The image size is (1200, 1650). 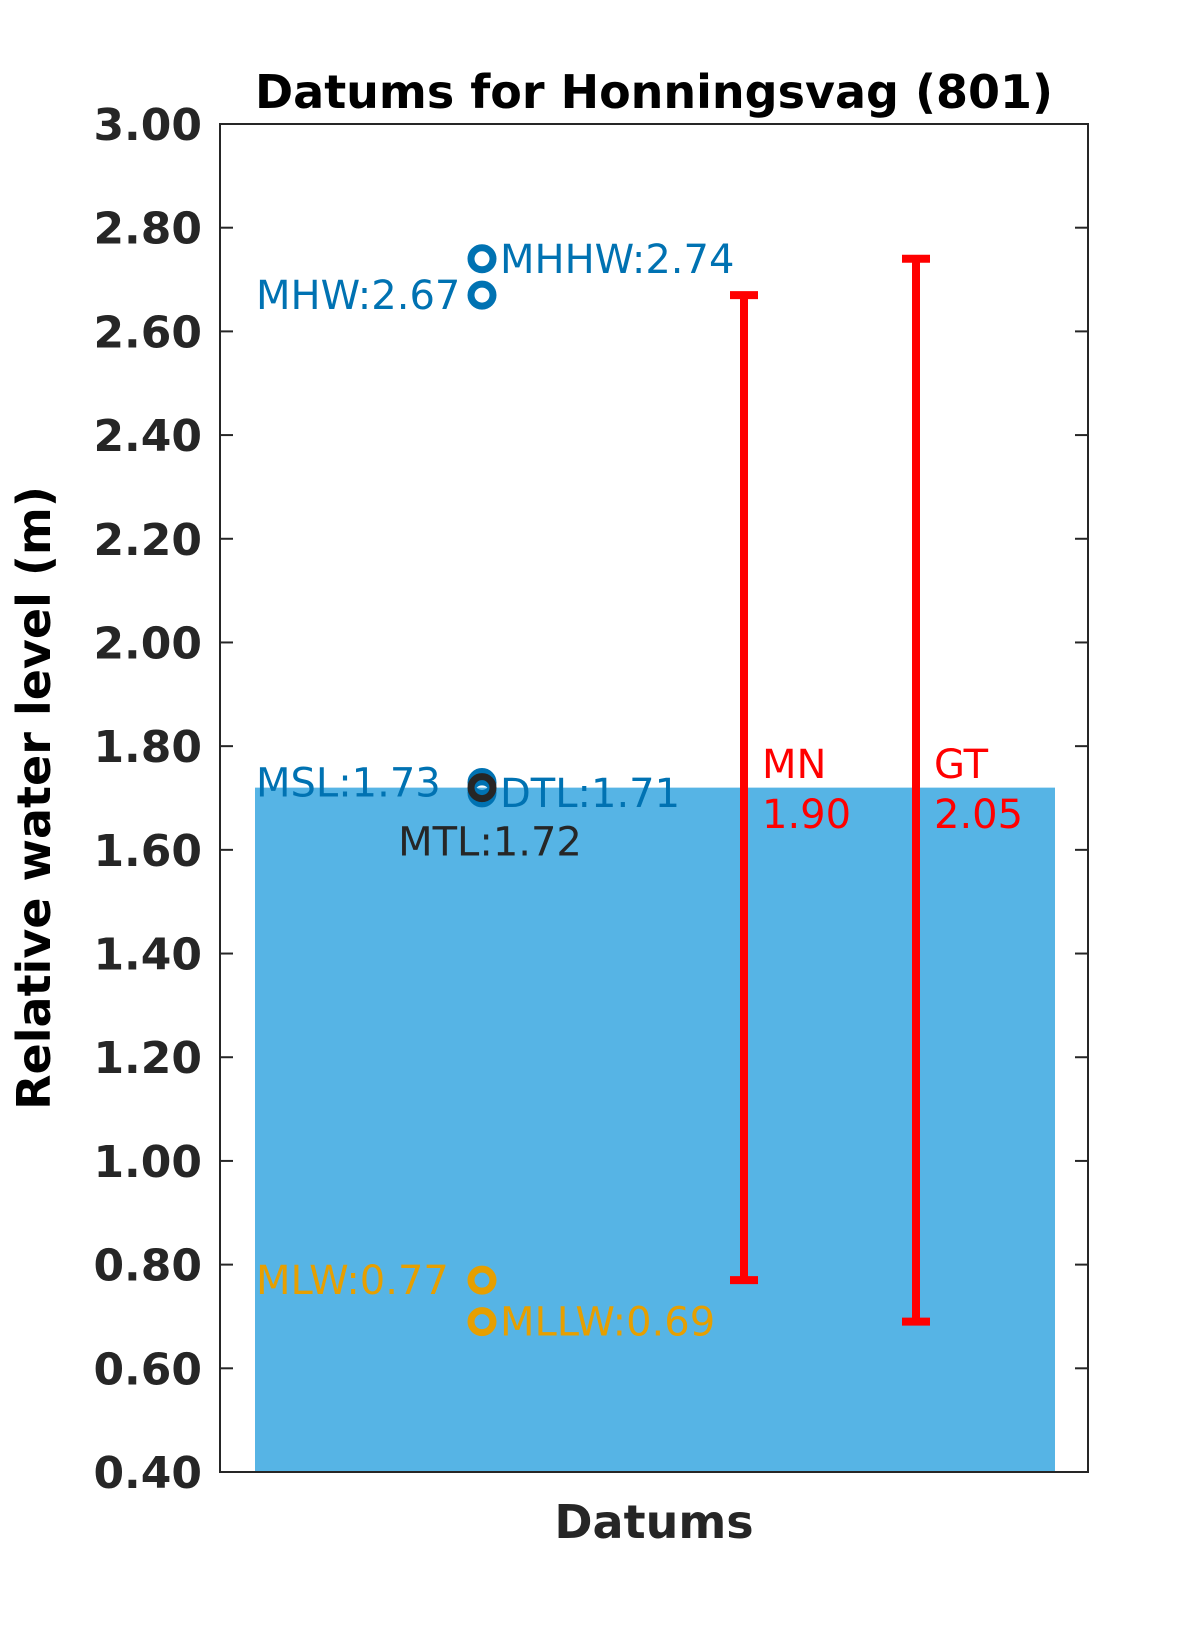 What do you see at coordinates (482, 788) in the screenshot?
I see `datum-marker-mtl` at bounding box center [482, 788].